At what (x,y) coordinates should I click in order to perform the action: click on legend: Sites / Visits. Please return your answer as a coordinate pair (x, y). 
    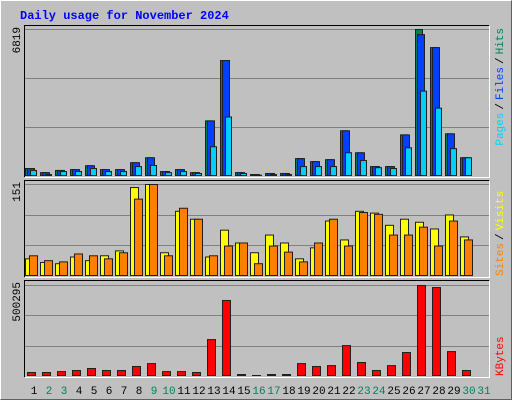
    Looking at the image, I should click on (501, 233).